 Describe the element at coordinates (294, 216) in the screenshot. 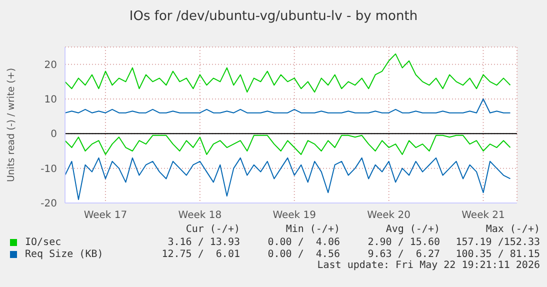

I see `x-tick-label: Week 19` at that location.